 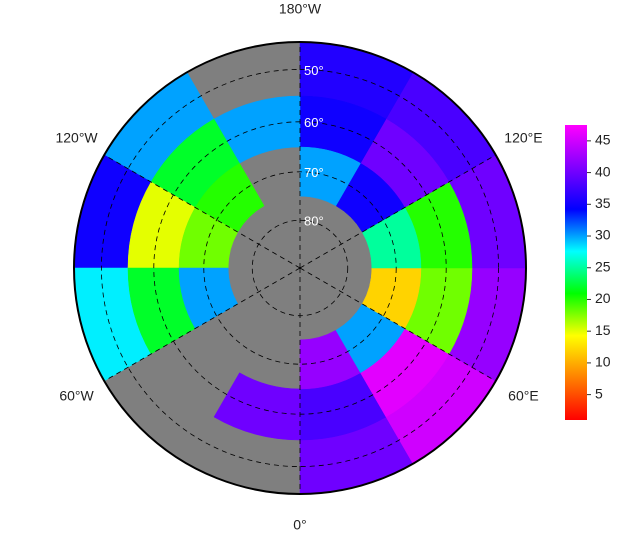 I want to click on longitude-label: 120°E, so click(x=523, y=138).